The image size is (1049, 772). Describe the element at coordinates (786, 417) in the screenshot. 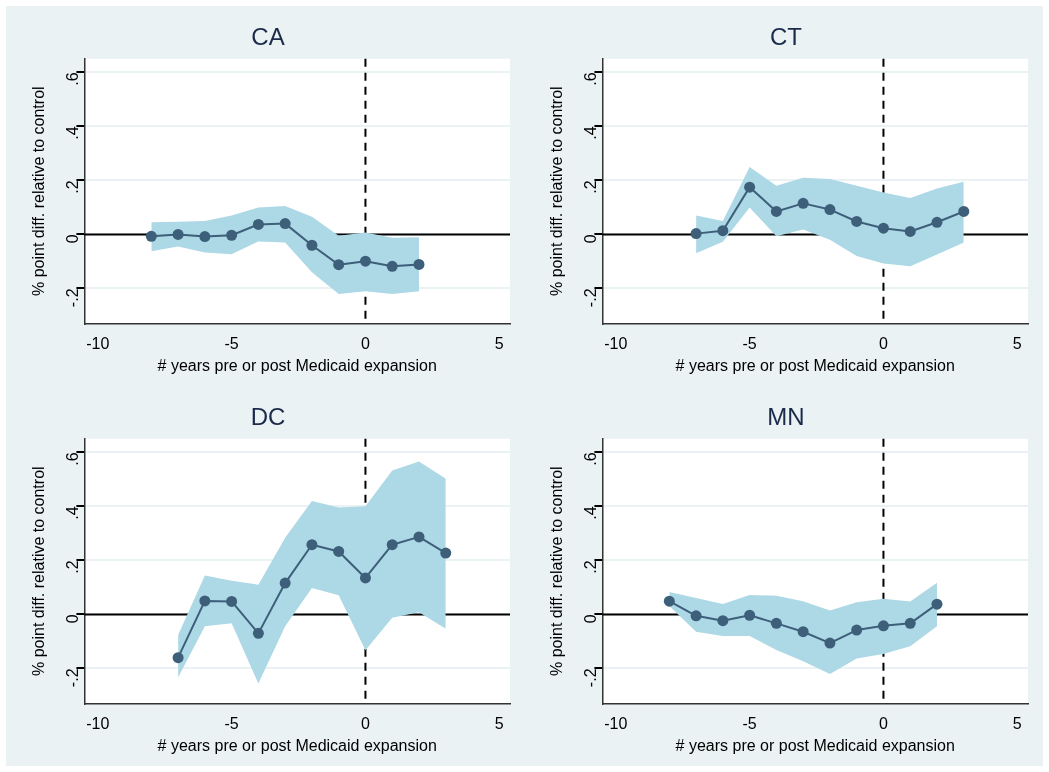

I see `chart-title: MN` at that location.